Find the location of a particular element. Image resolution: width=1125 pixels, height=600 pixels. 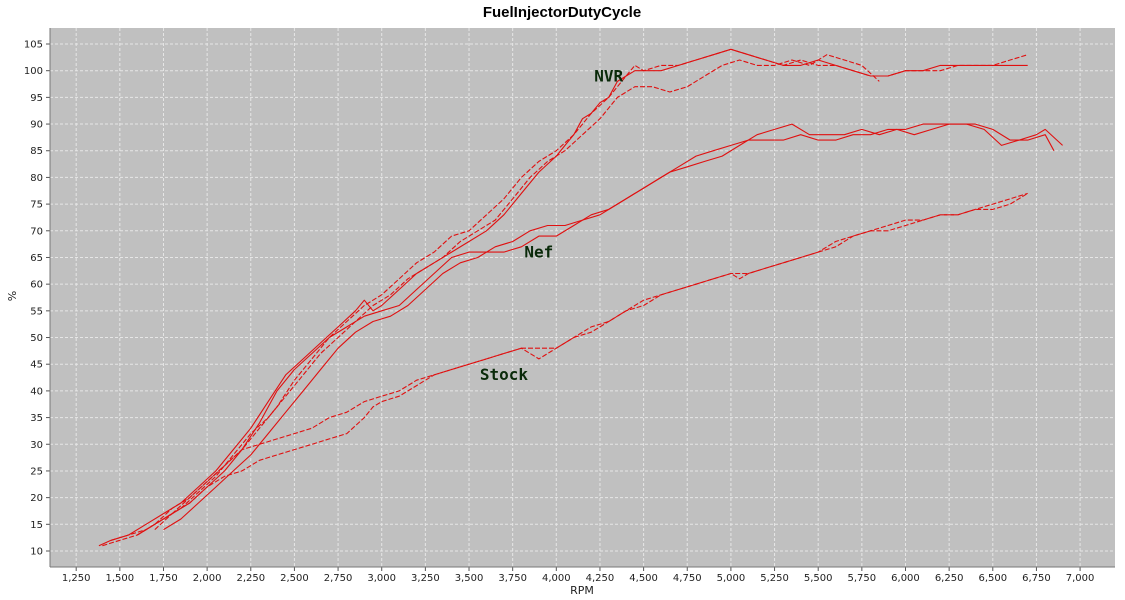

x-tick-label: 3,750 is located at coordinates (512, 578).